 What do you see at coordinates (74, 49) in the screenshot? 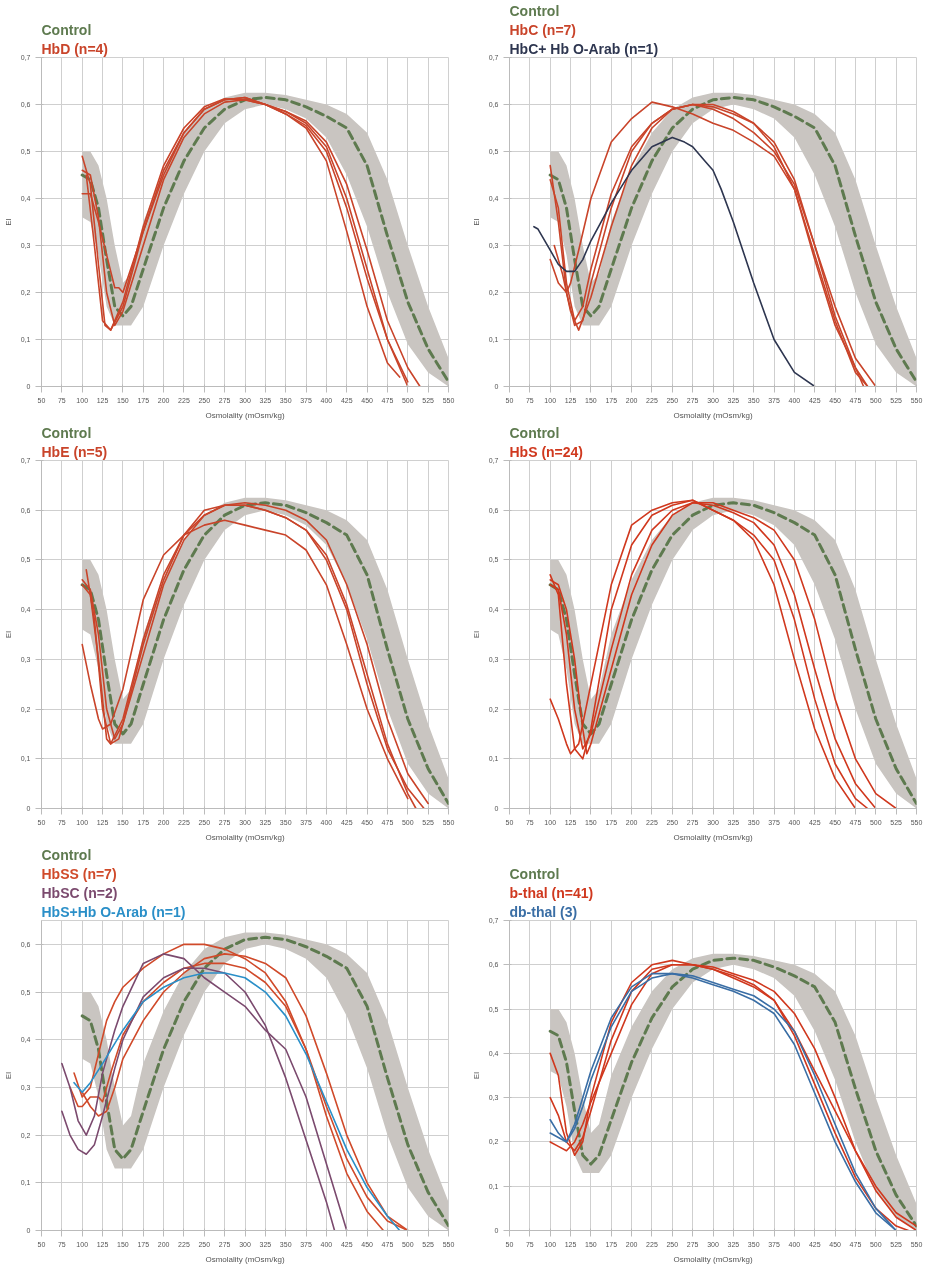
I see `text: HbD (n=4)` at bounding box center [74, 49].